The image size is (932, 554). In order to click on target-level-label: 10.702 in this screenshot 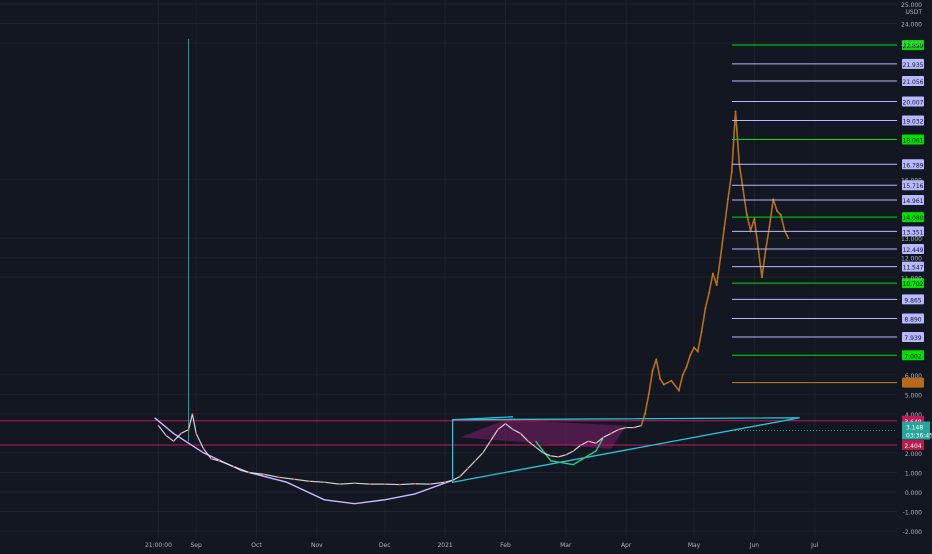, I will do `click(913, 284)`.